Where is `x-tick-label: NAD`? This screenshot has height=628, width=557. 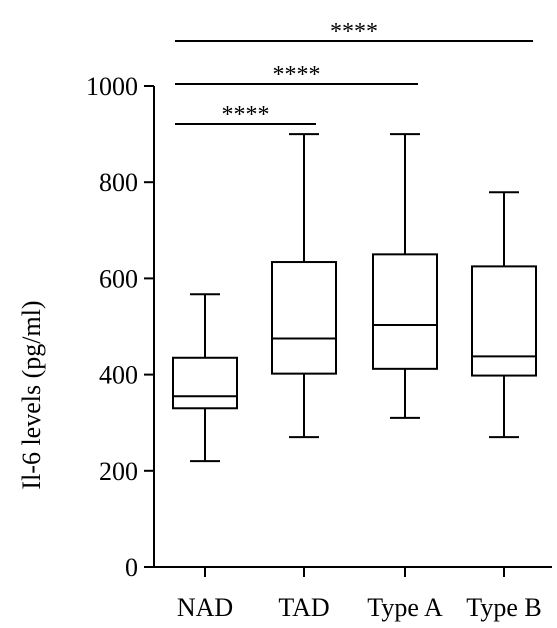
x-tick-label: NAD is located at coordinates (205, 607).